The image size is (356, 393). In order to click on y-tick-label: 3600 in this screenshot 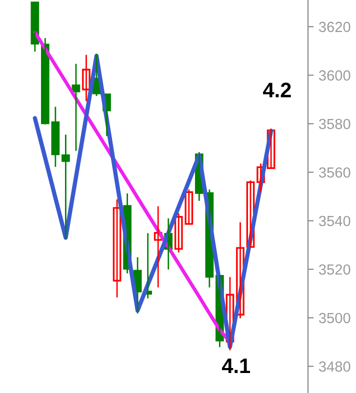, I will do `click(334, 75)`.